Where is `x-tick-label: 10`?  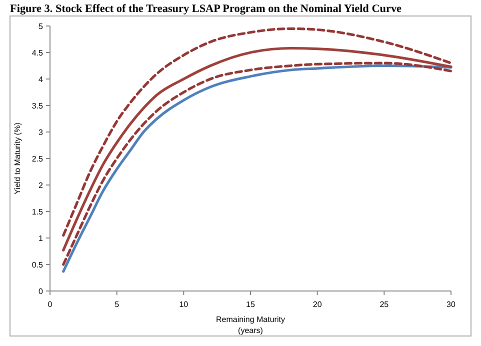
x-tick-label: 10 is located at coordinates (184, 304).